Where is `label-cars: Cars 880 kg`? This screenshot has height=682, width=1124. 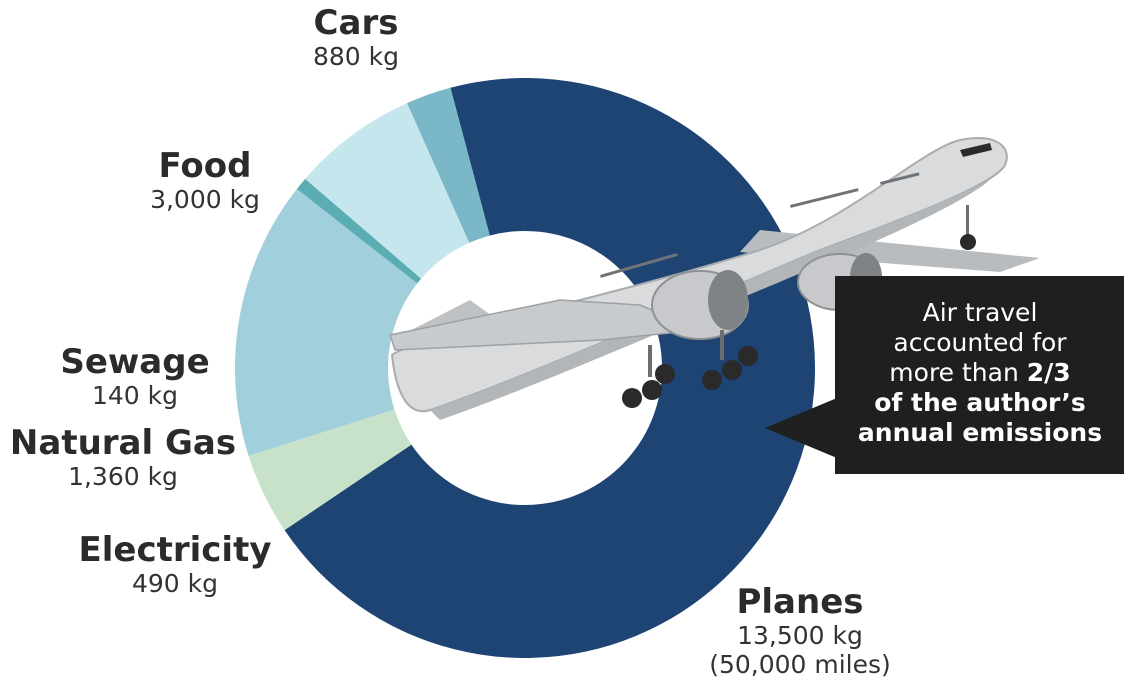
label-cars: Cars 880 kg is located at coordinates (356, 37).